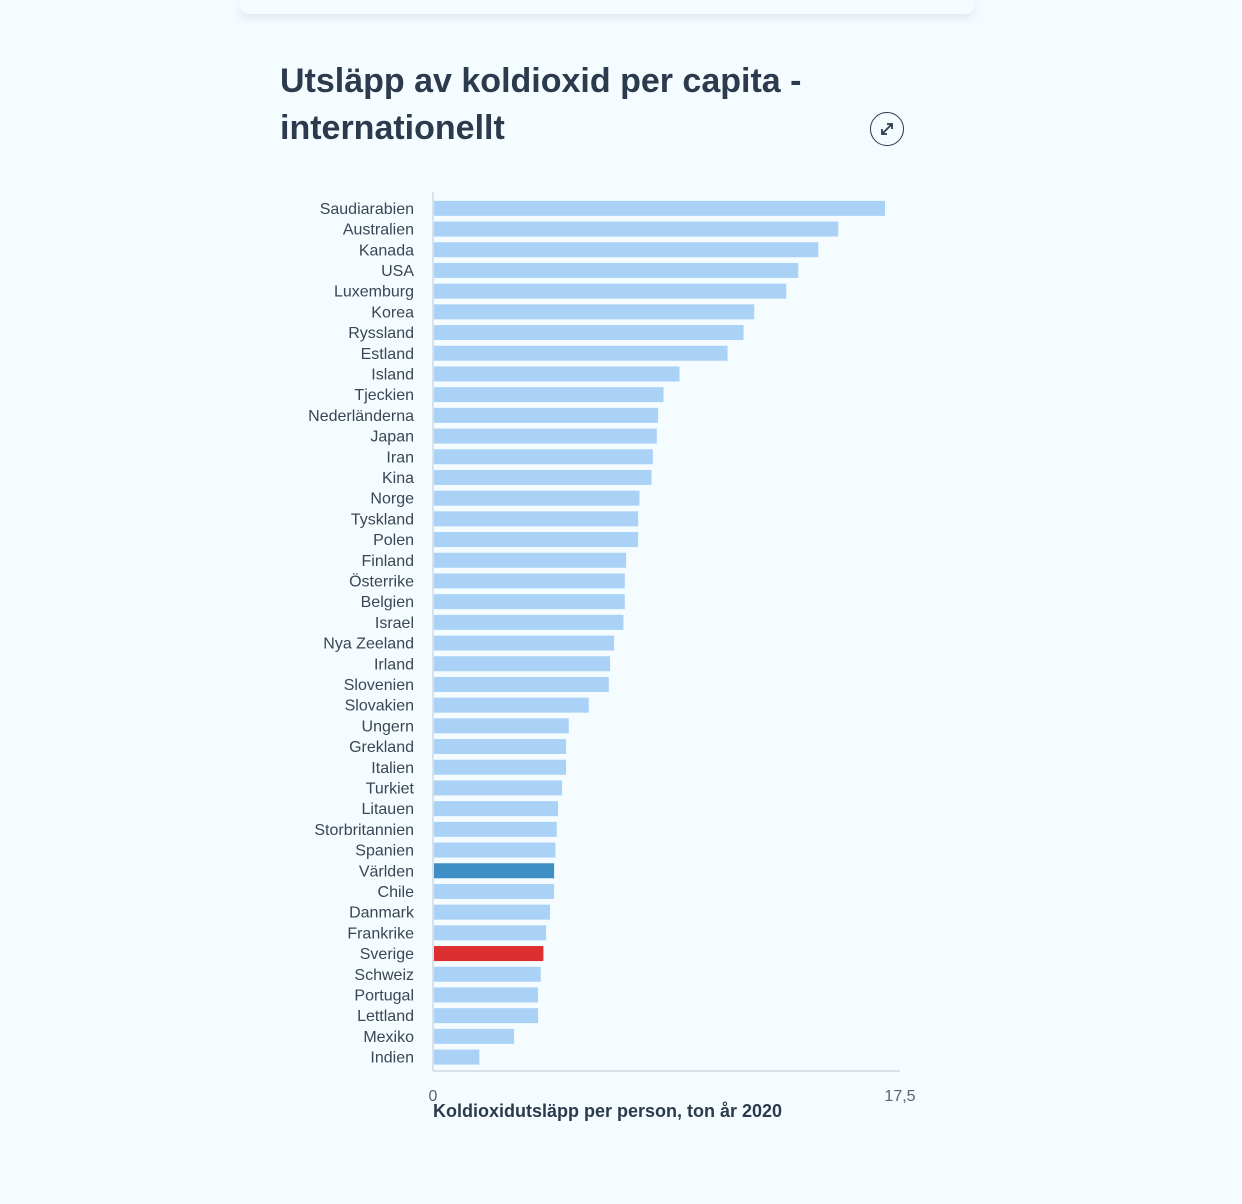 The width and height of the screenshot is (1242, 1204). I want to click on bar-irland, so click(522, 664).